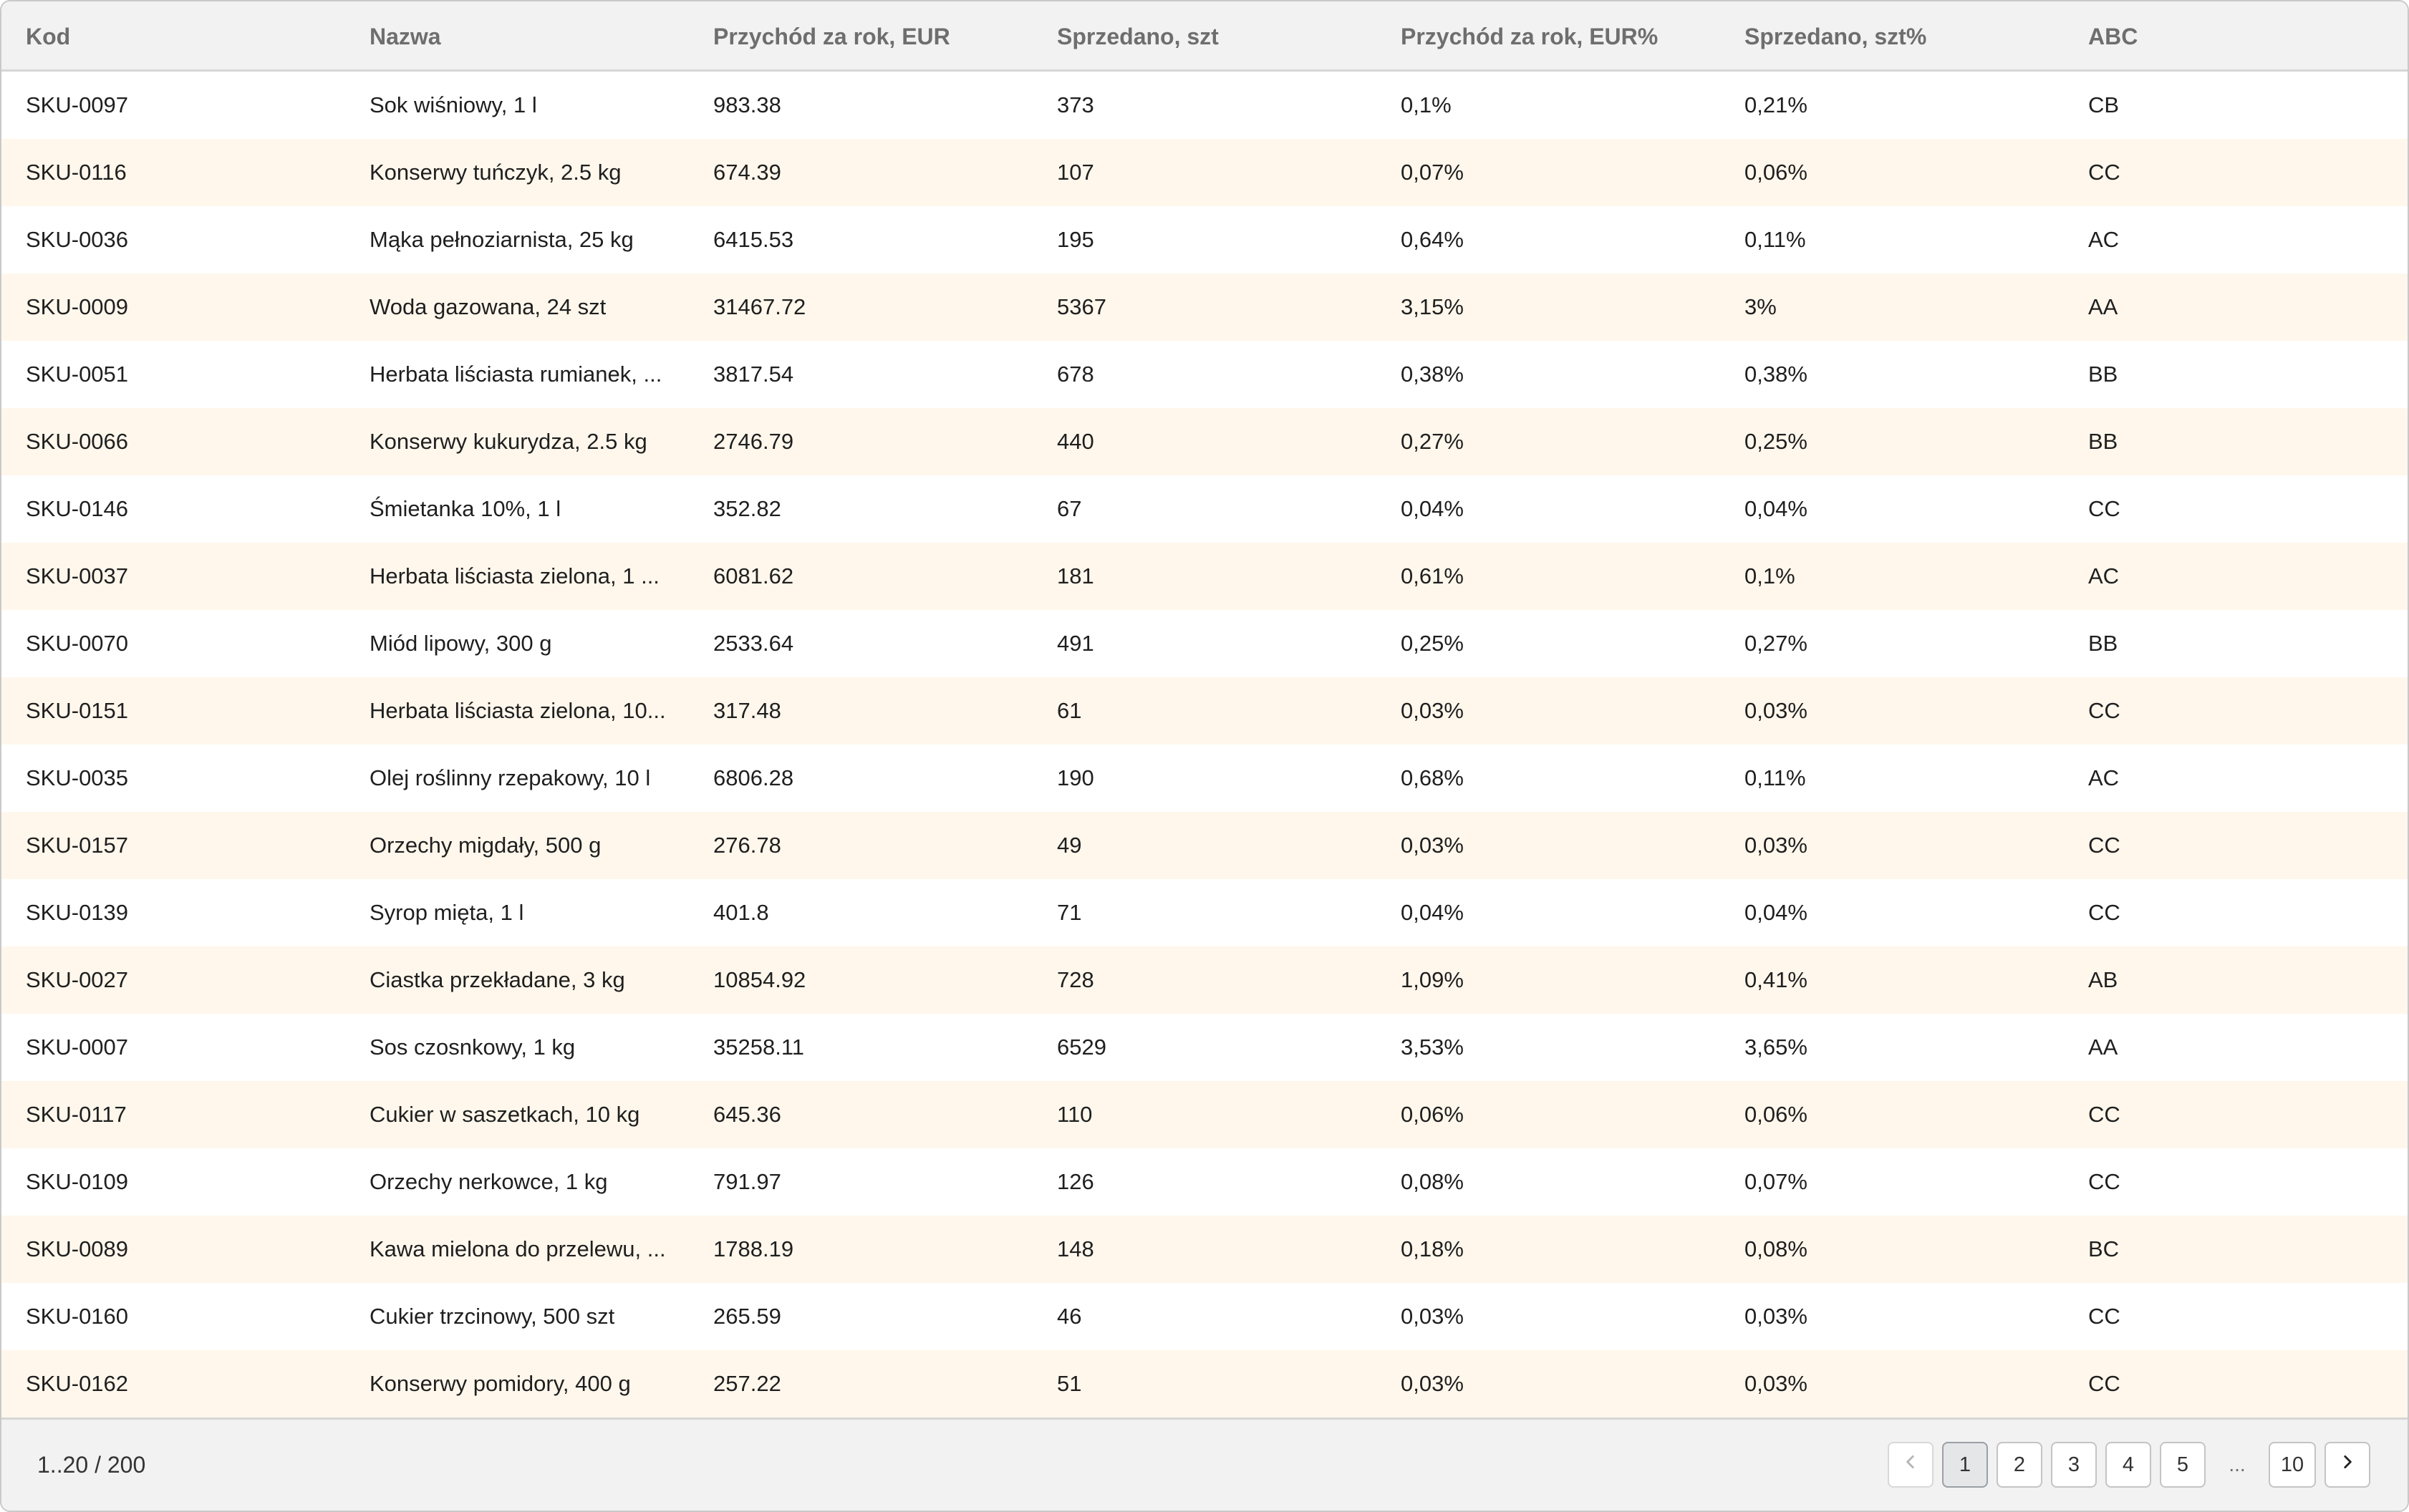  Describe the element at coordinates (747, 1383) in the screenshot. I see `table-cell: 257.22` at that location.